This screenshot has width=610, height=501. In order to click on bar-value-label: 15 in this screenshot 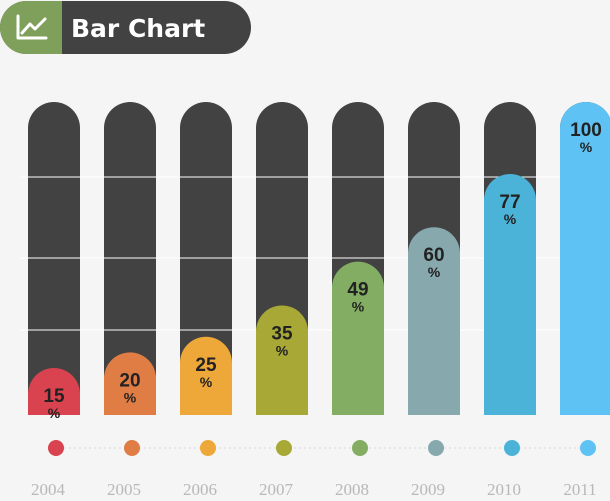, I will do `click(54, 396)`.